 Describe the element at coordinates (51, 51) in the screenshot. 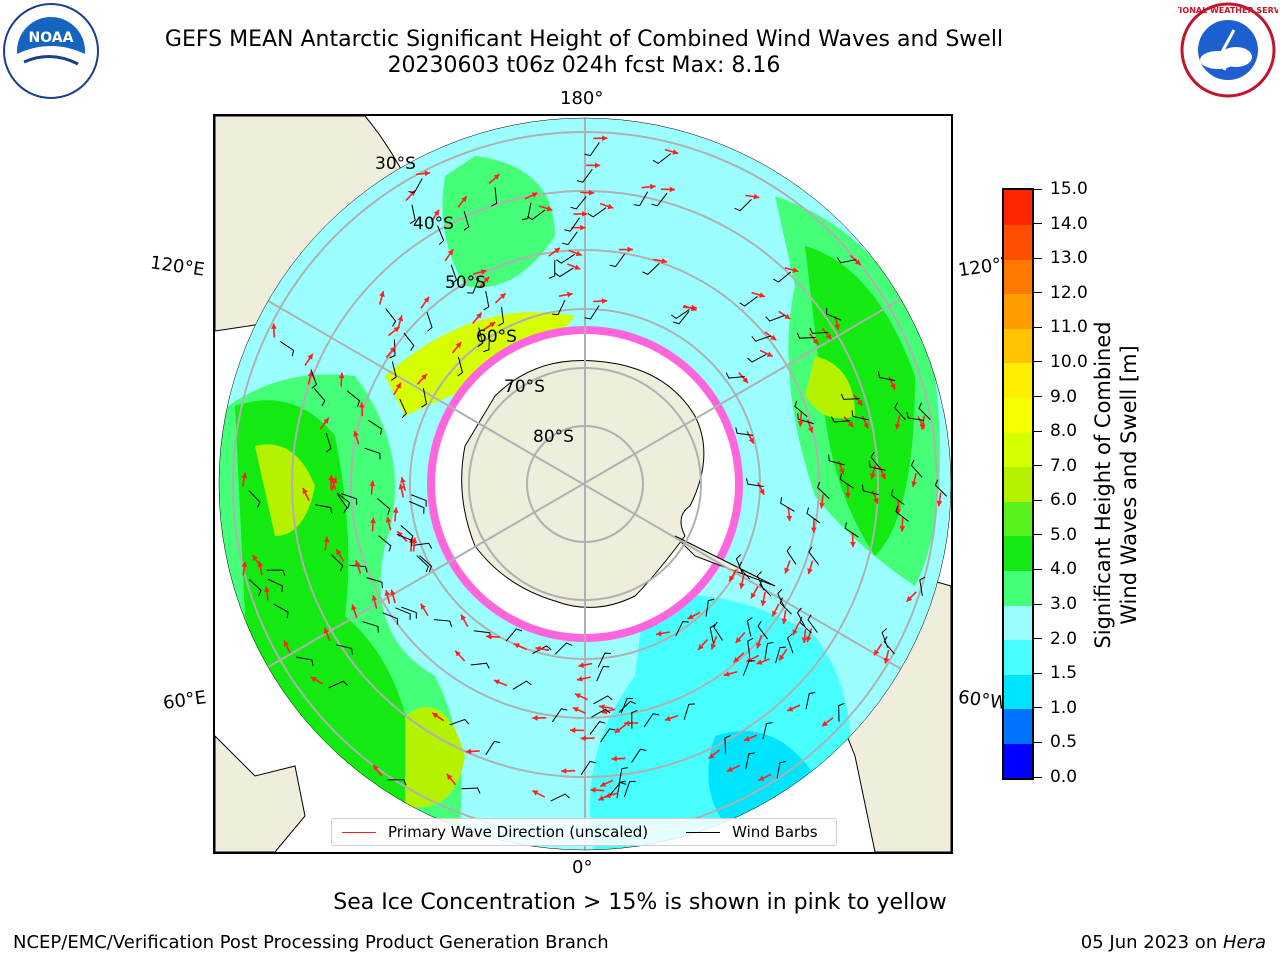

I see `noaa-logo: NOAA` at that location.